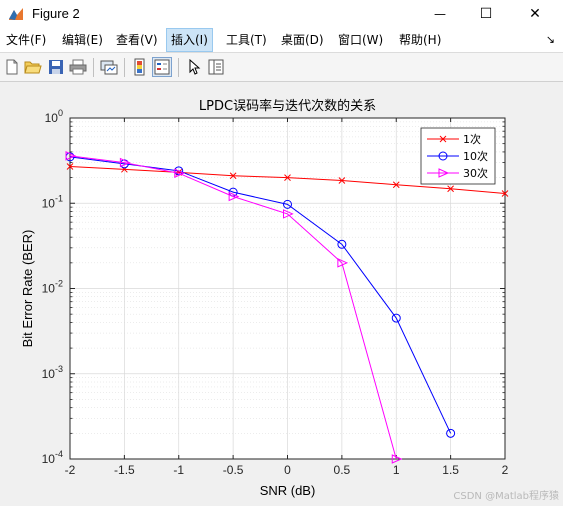 The image size is (563, 506). I want to click on minimize-button: —, so click(440, 14).